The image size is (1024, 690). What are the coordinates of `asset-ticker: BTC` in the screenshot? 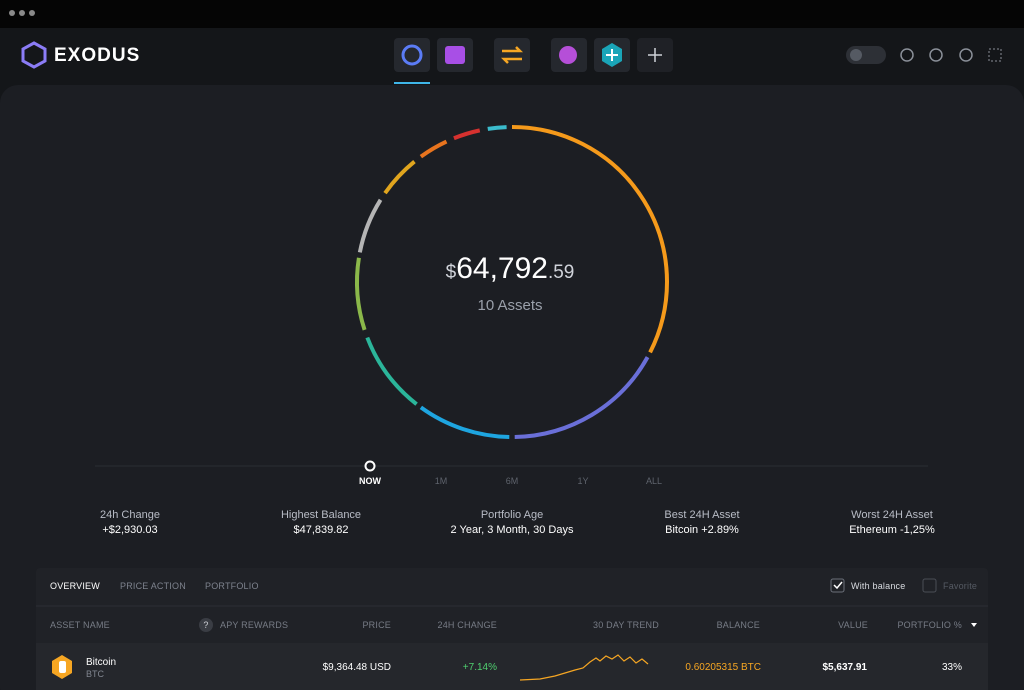 It's located at (95, 674).